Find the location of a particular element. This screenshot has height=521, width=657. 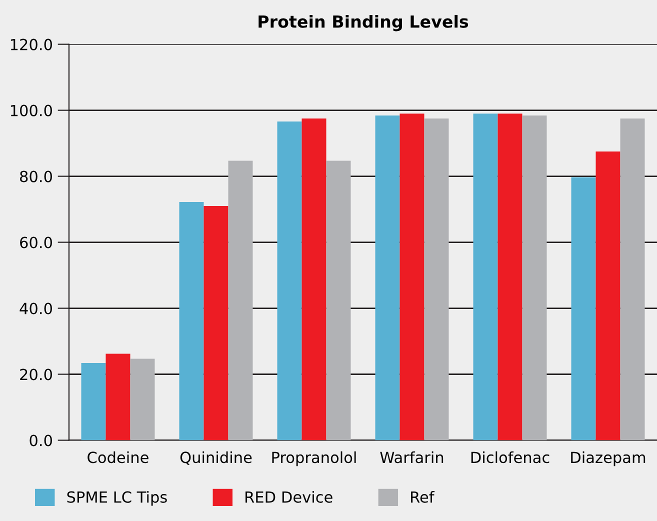

chart-title: Protein Binding Levels is located at coordinates (363, 23).